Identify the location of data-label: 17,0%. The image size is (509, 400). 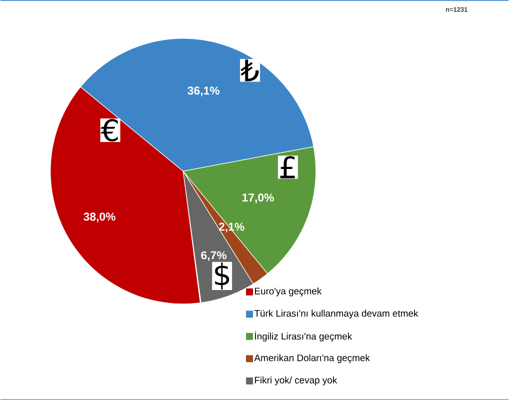
(258, 198).